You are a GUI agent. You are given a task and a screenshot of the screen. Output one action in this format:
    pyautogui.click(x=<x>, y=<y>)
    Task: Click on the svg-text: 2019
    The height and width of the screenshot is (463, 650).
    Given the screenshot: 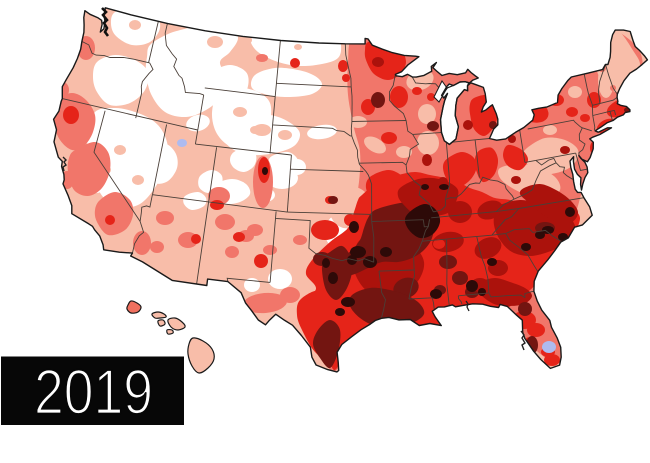 What is the action you would take?
    pyautogui.click(x=93, y=392)
    